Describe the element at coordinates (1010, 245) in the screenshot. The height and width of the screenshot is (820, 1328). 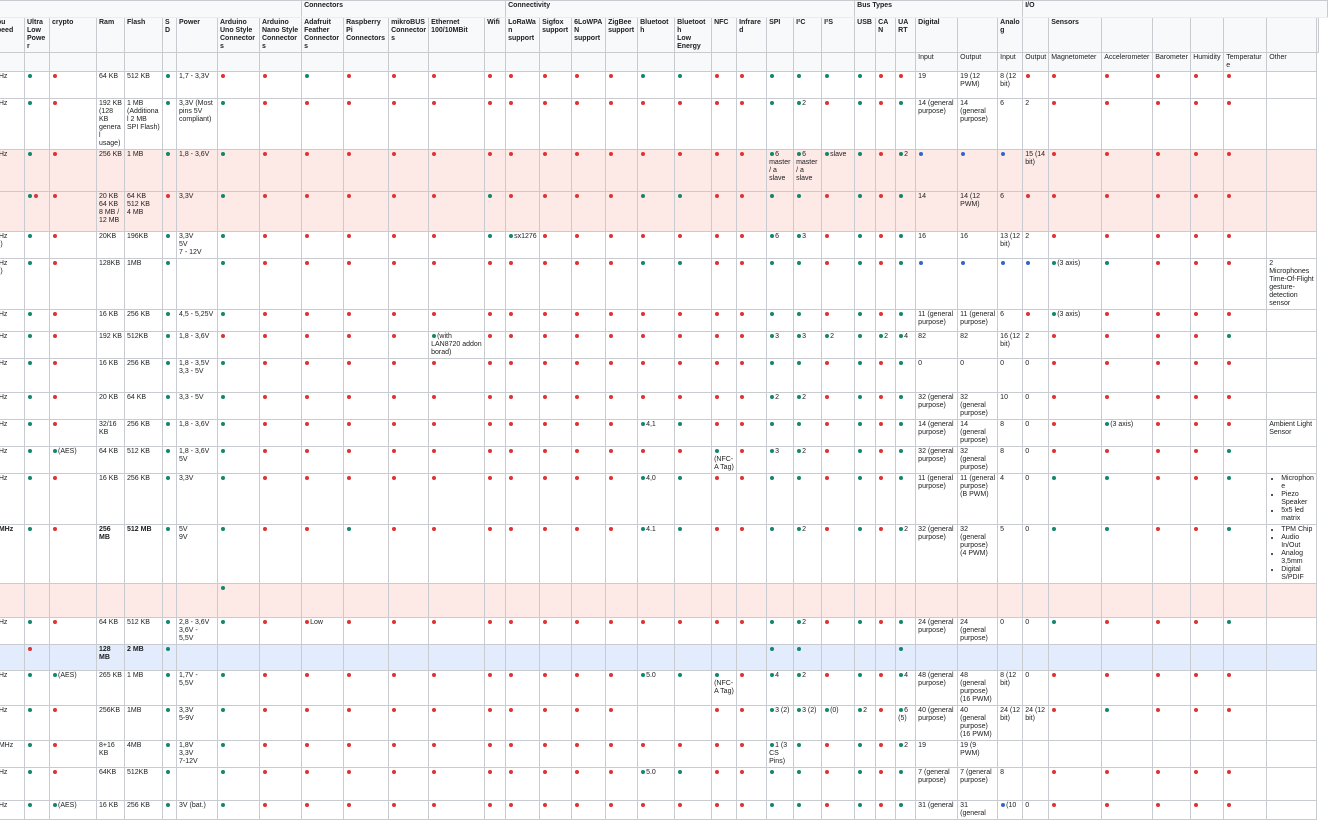
I see `table-cell: 13 (12 bit)` at that location.